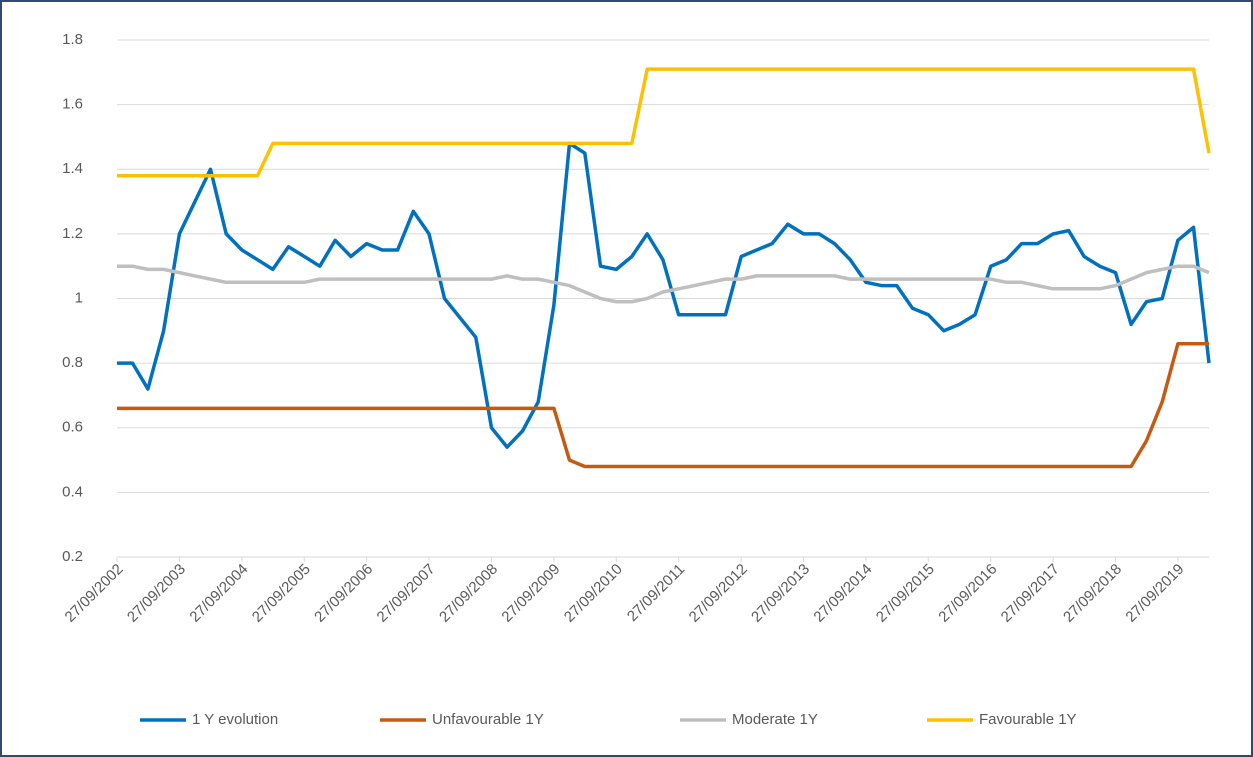 This screenshot has height=757, width=1253. Describe the element at coordinates (72, 362) in the screenshot. I see `y-tick-label: 0.8` at that location.